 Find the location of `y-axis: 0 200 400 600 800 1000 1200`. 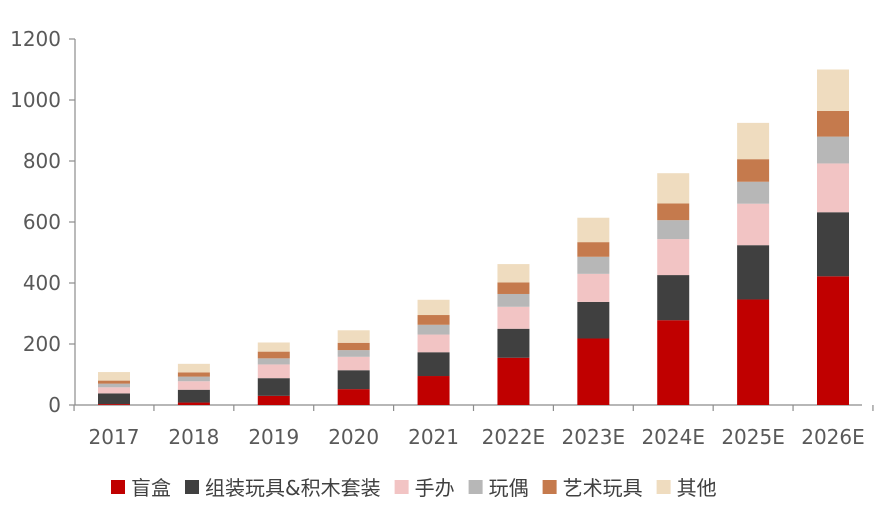

y-axis: 0 200 400 600 800 1000 1200 is located at coordinates (43, 222).